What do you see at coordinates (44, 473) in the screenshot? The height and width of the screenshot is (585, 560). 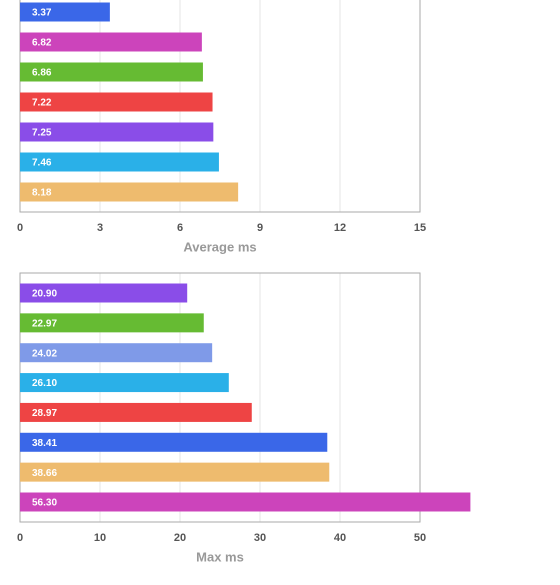 I see `value-label: 38.66` at bounding box center [44, 473].